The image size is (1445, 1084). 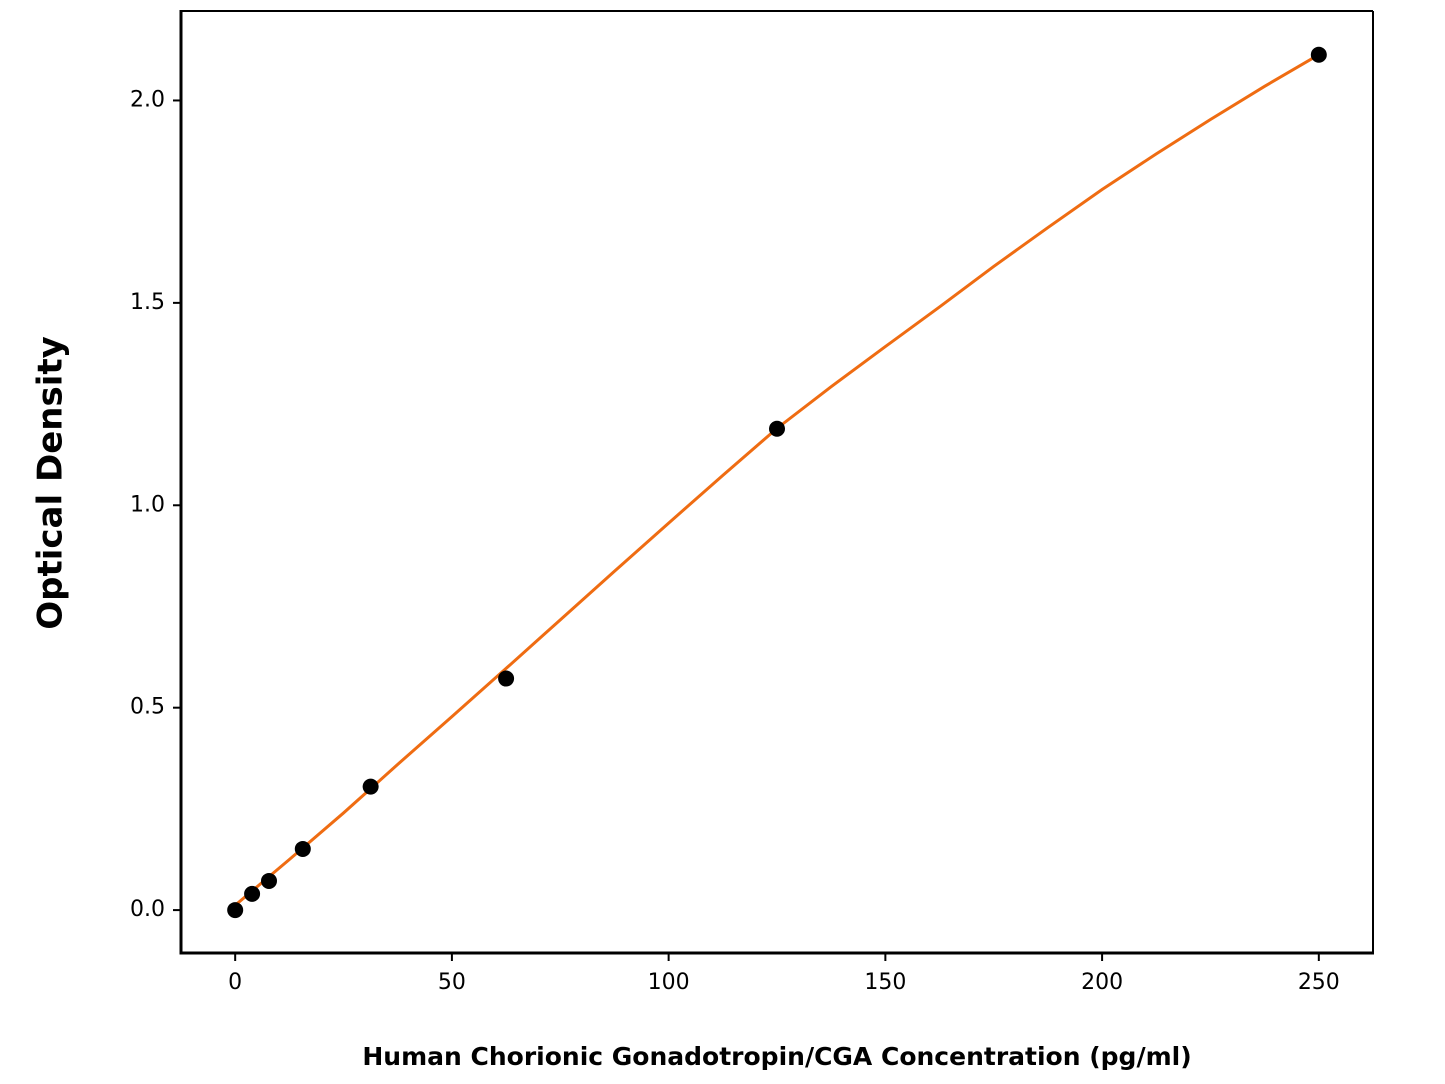 What do you see at coordinates (147, 909) in the screenshot?
I see `y-tick-label: 0.0` at bounding box center [147, 909].